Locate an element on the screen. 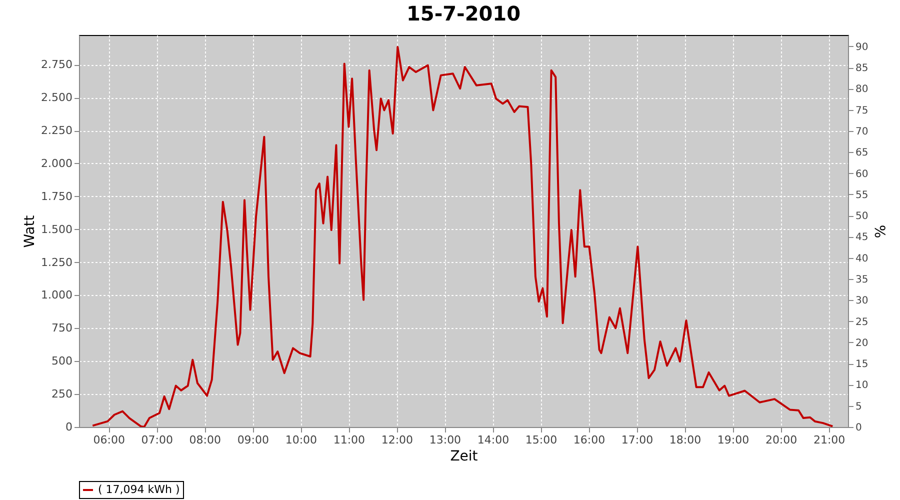 Image resolution: width=900 pixels, height=500 pixels. x-tick-label: 07:00 is located at coordinates (157, 440).